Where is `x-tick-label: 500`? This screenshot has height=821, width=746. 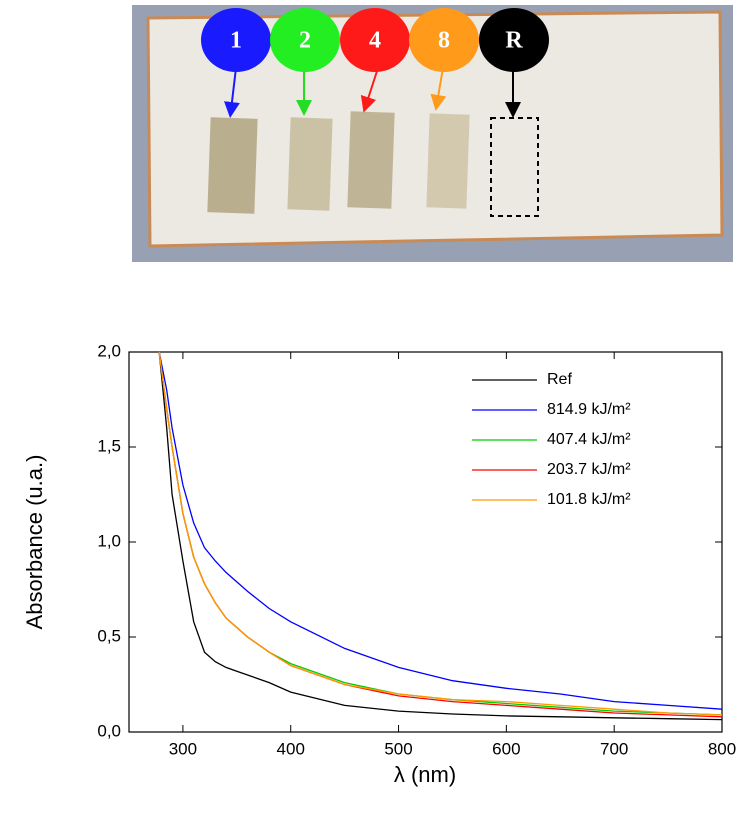
x-tick-label: 500 is located at coordinates (398, 748).